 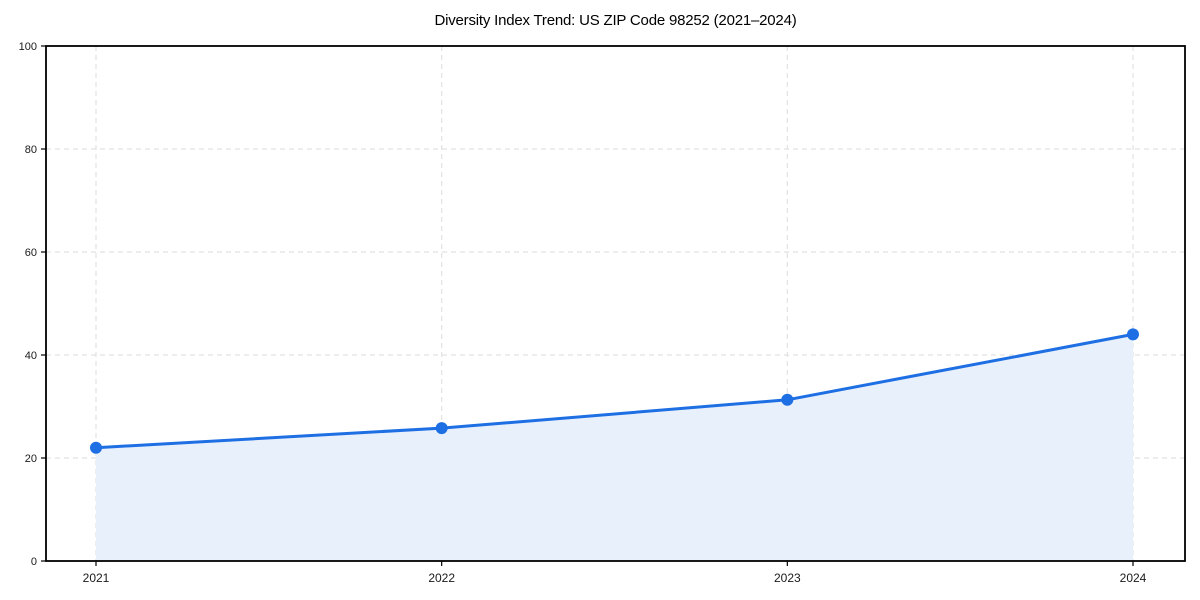 I want to click on y-tick-label-40: 40, so click(x=31, y=356).